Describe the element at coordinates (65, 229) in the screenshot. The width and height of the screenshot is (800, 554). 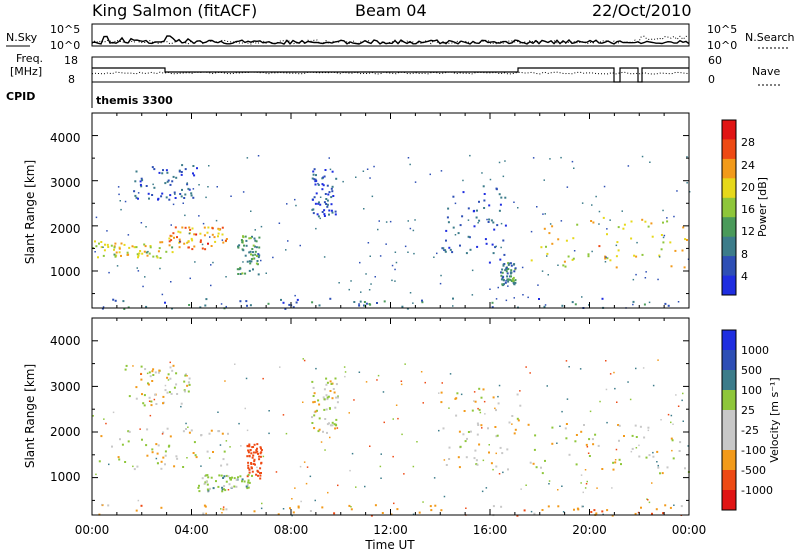
I see `power-ytick-2000: 2000` at that location.